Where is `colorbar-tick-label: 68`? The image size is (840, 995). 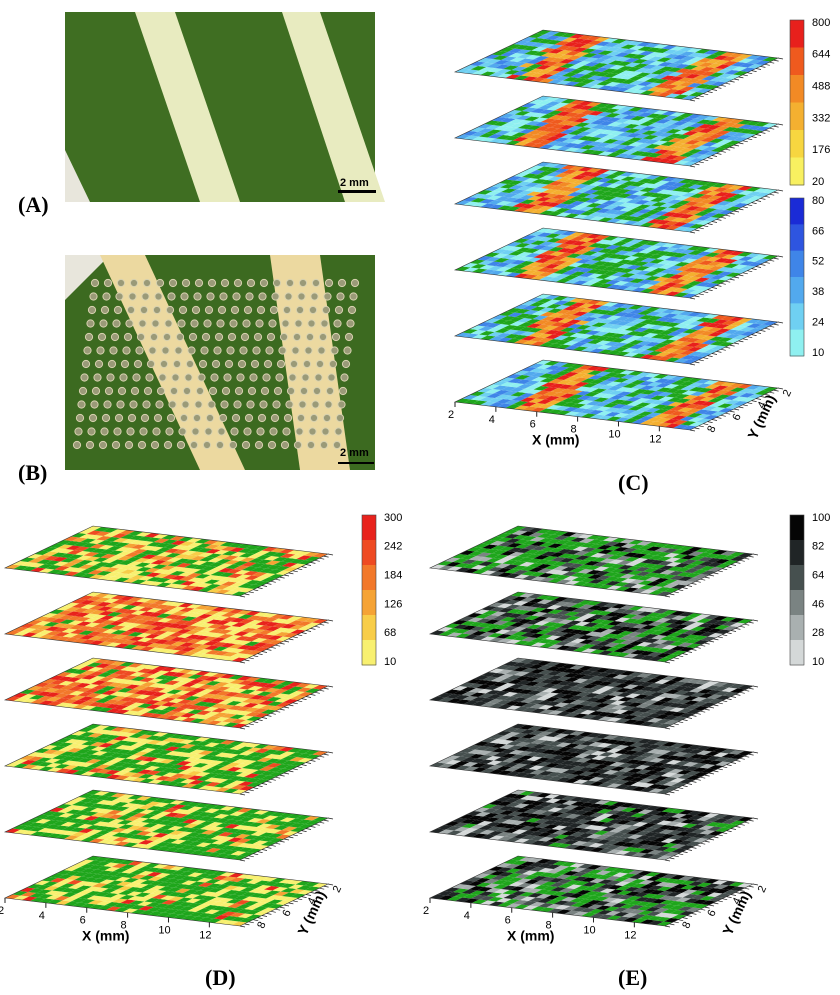
colorbar-tick-label: 68 is located at coordinates (390, 633).